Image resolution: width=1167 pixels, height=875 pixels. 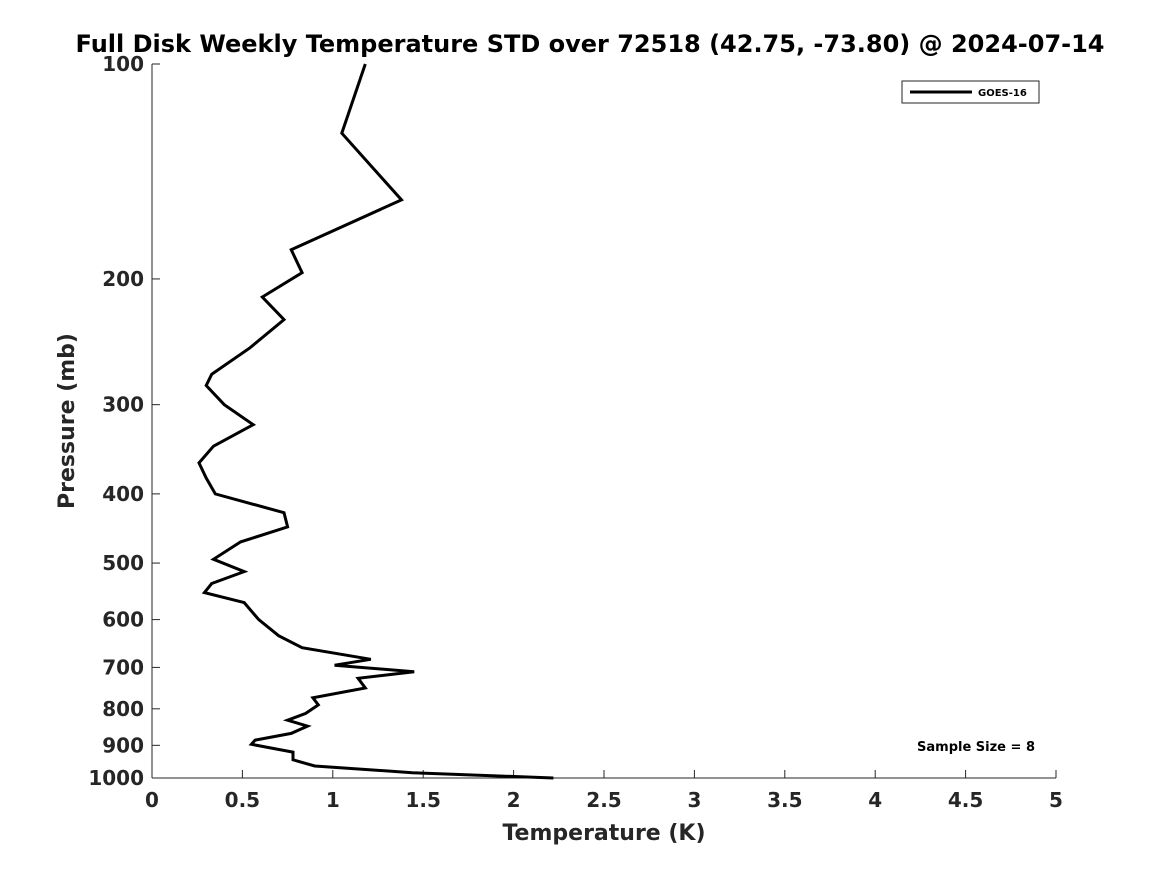 What do you see at coordinates (965, 800) in the screenshot?
I see `x-tick-label: 4.5` at bounding box center [965, 800].